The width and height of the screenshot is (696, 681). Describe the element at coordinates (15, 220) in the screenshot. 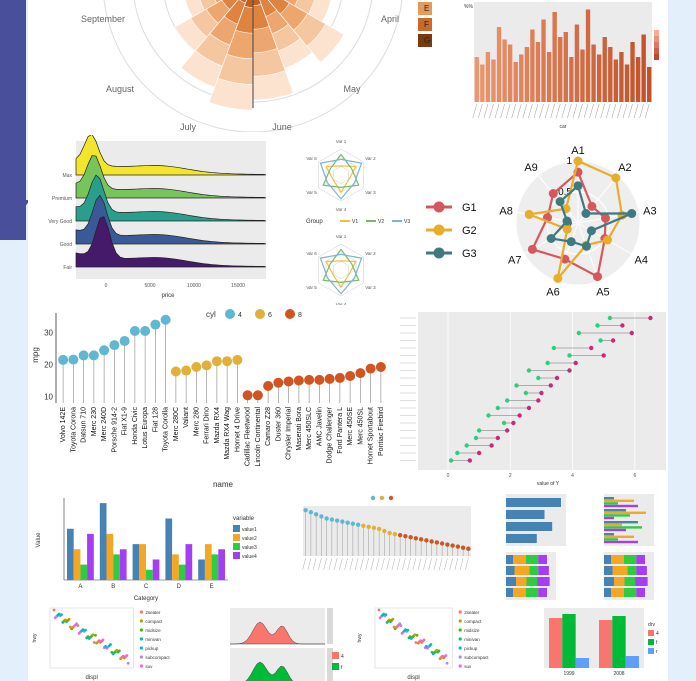

I see `decor-triangle` at that location.